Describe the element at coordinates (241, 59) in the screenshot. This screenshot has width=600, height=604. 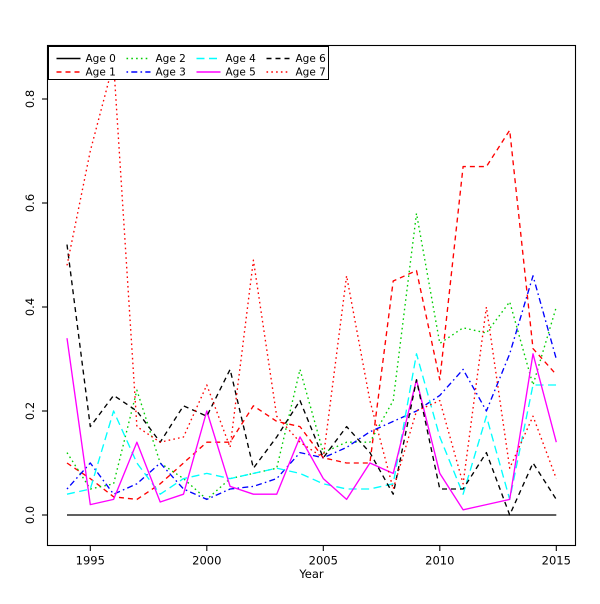
I see `legend-label-age-4: Age 4` at that location.